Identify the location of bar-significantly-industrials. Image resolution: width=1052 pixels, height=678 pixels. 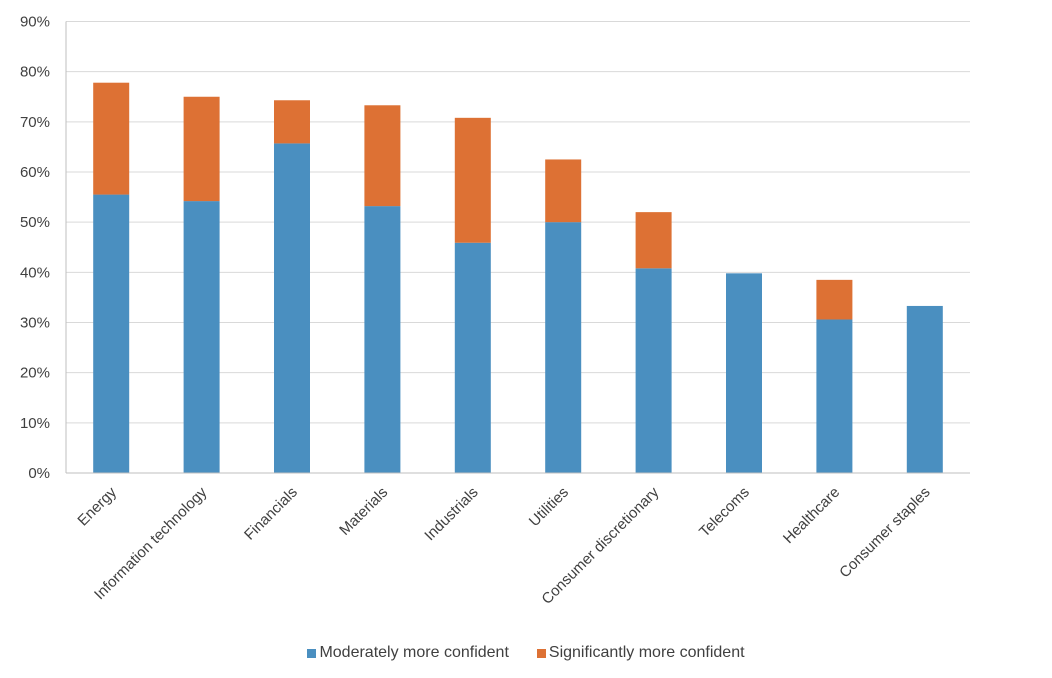
(472, 180).